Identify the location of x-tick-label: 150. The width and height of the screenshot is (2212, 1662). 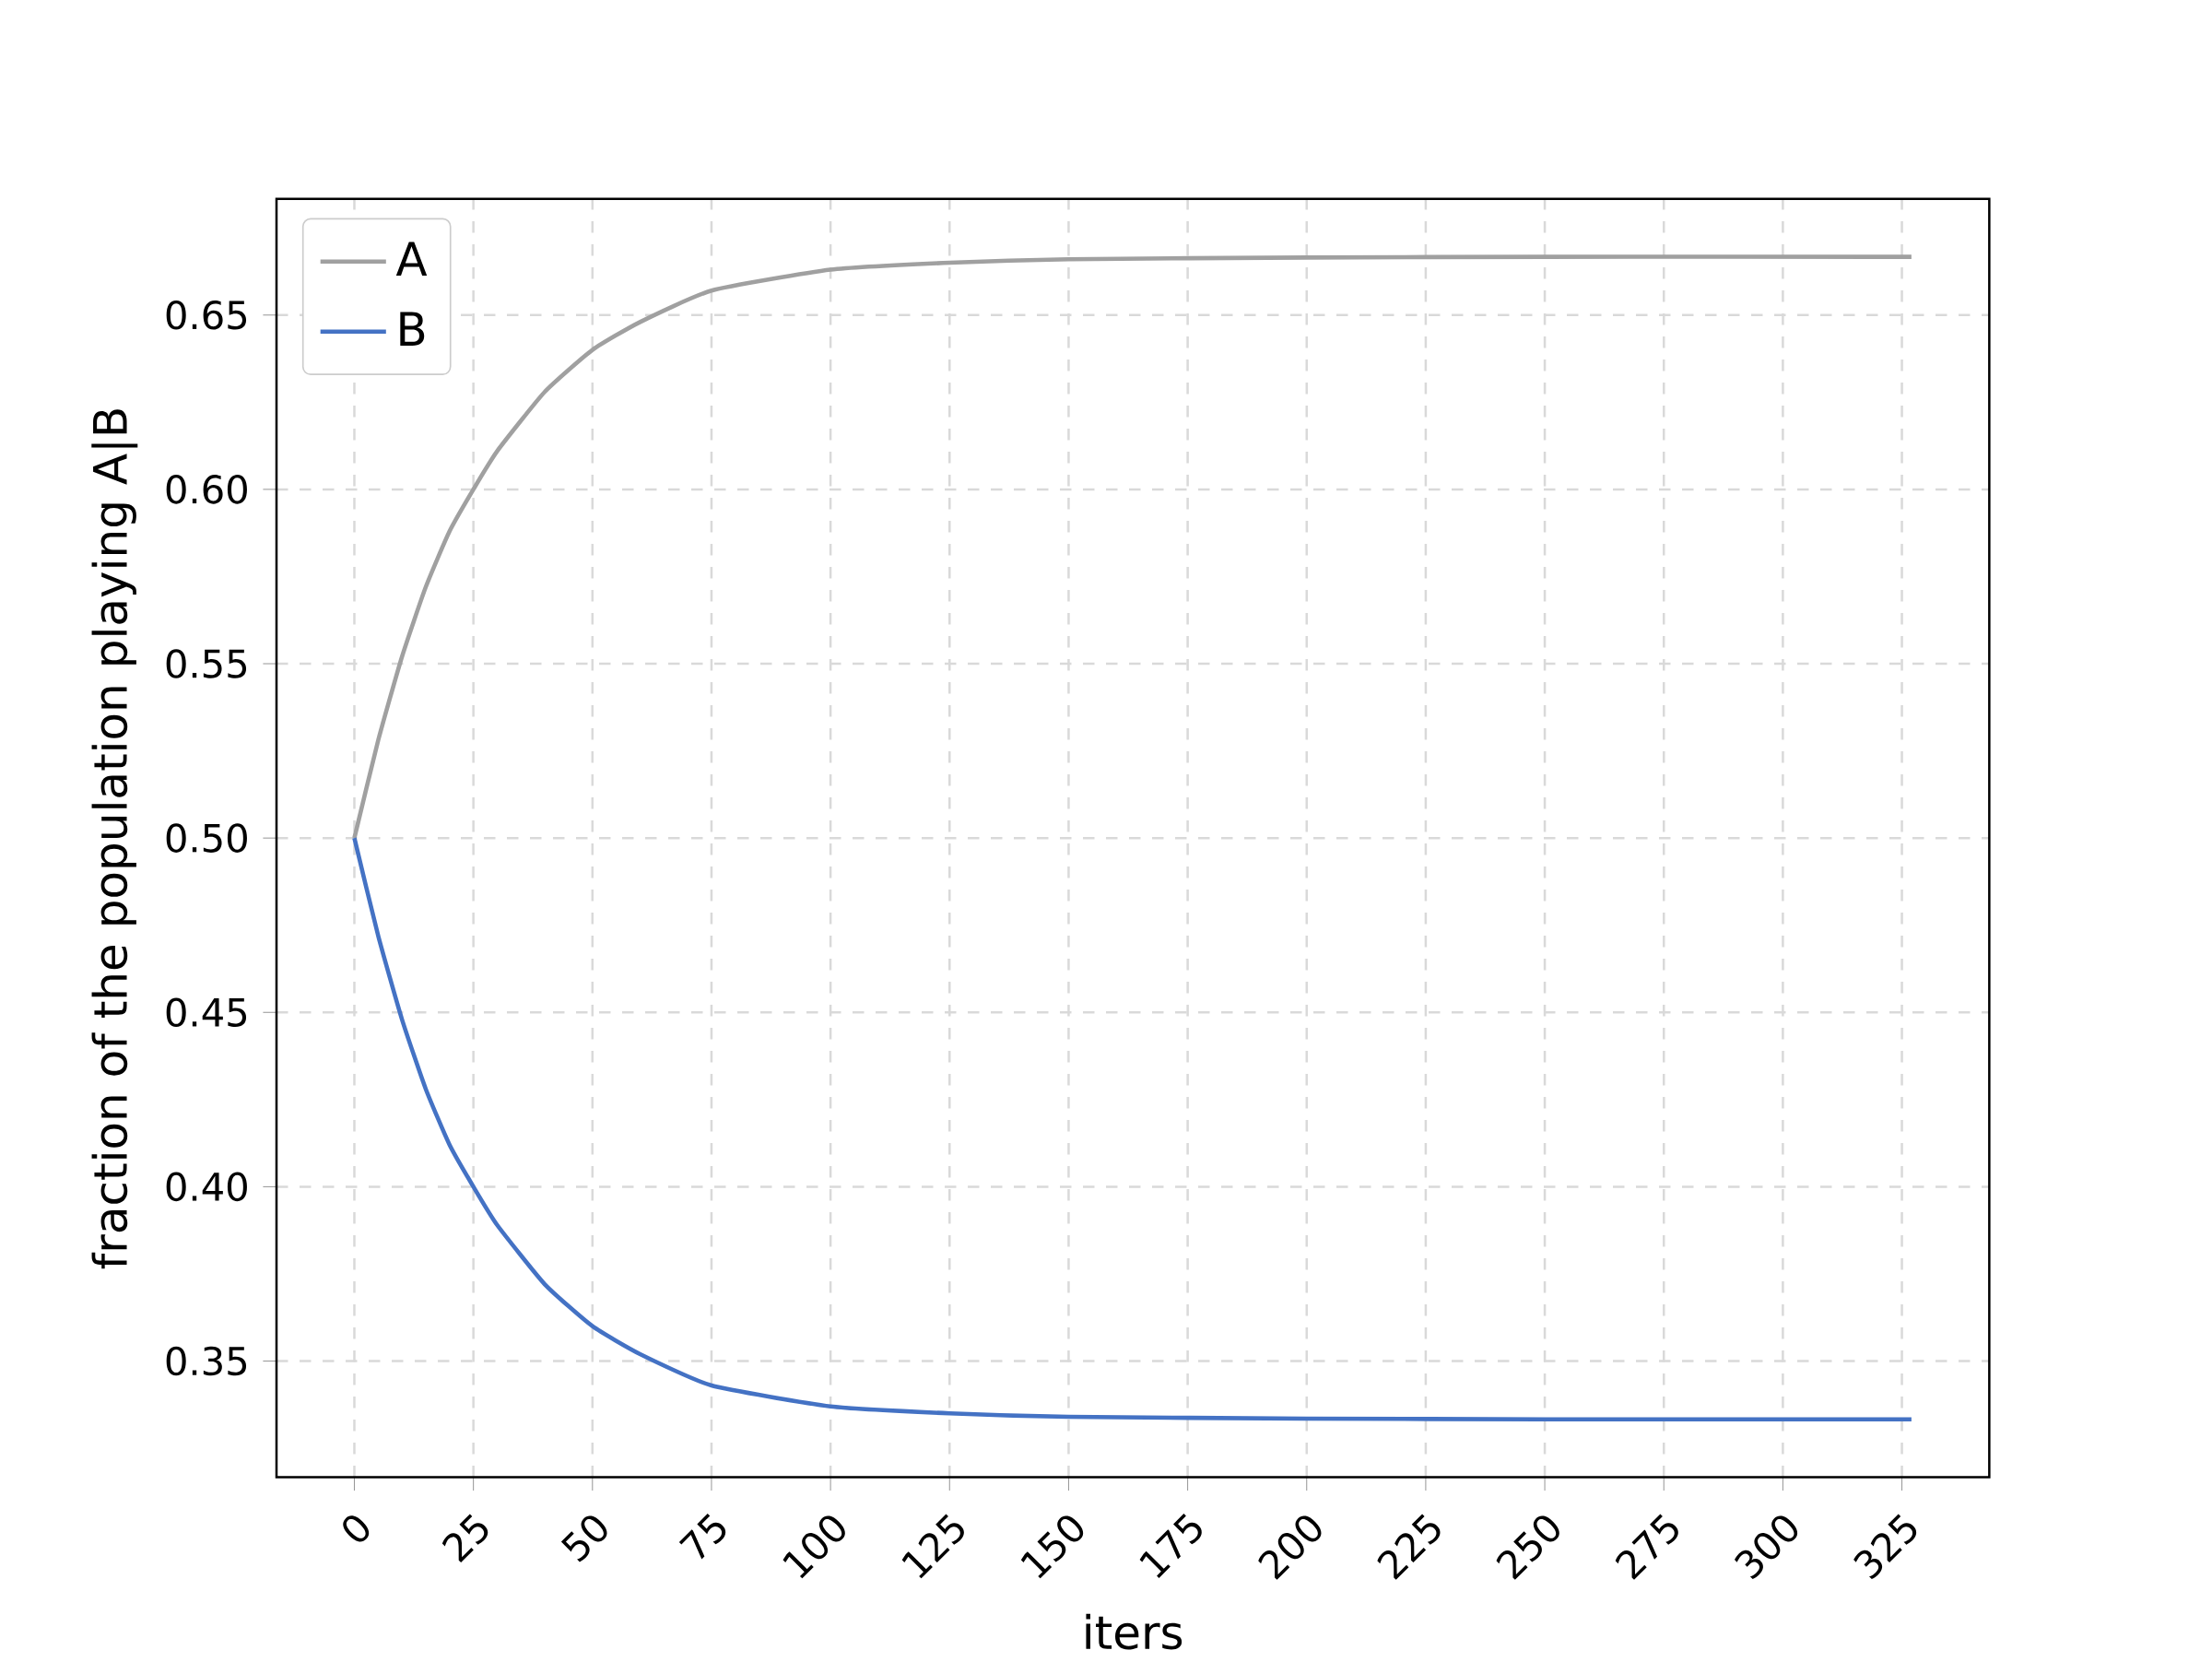
(1052, 1547).